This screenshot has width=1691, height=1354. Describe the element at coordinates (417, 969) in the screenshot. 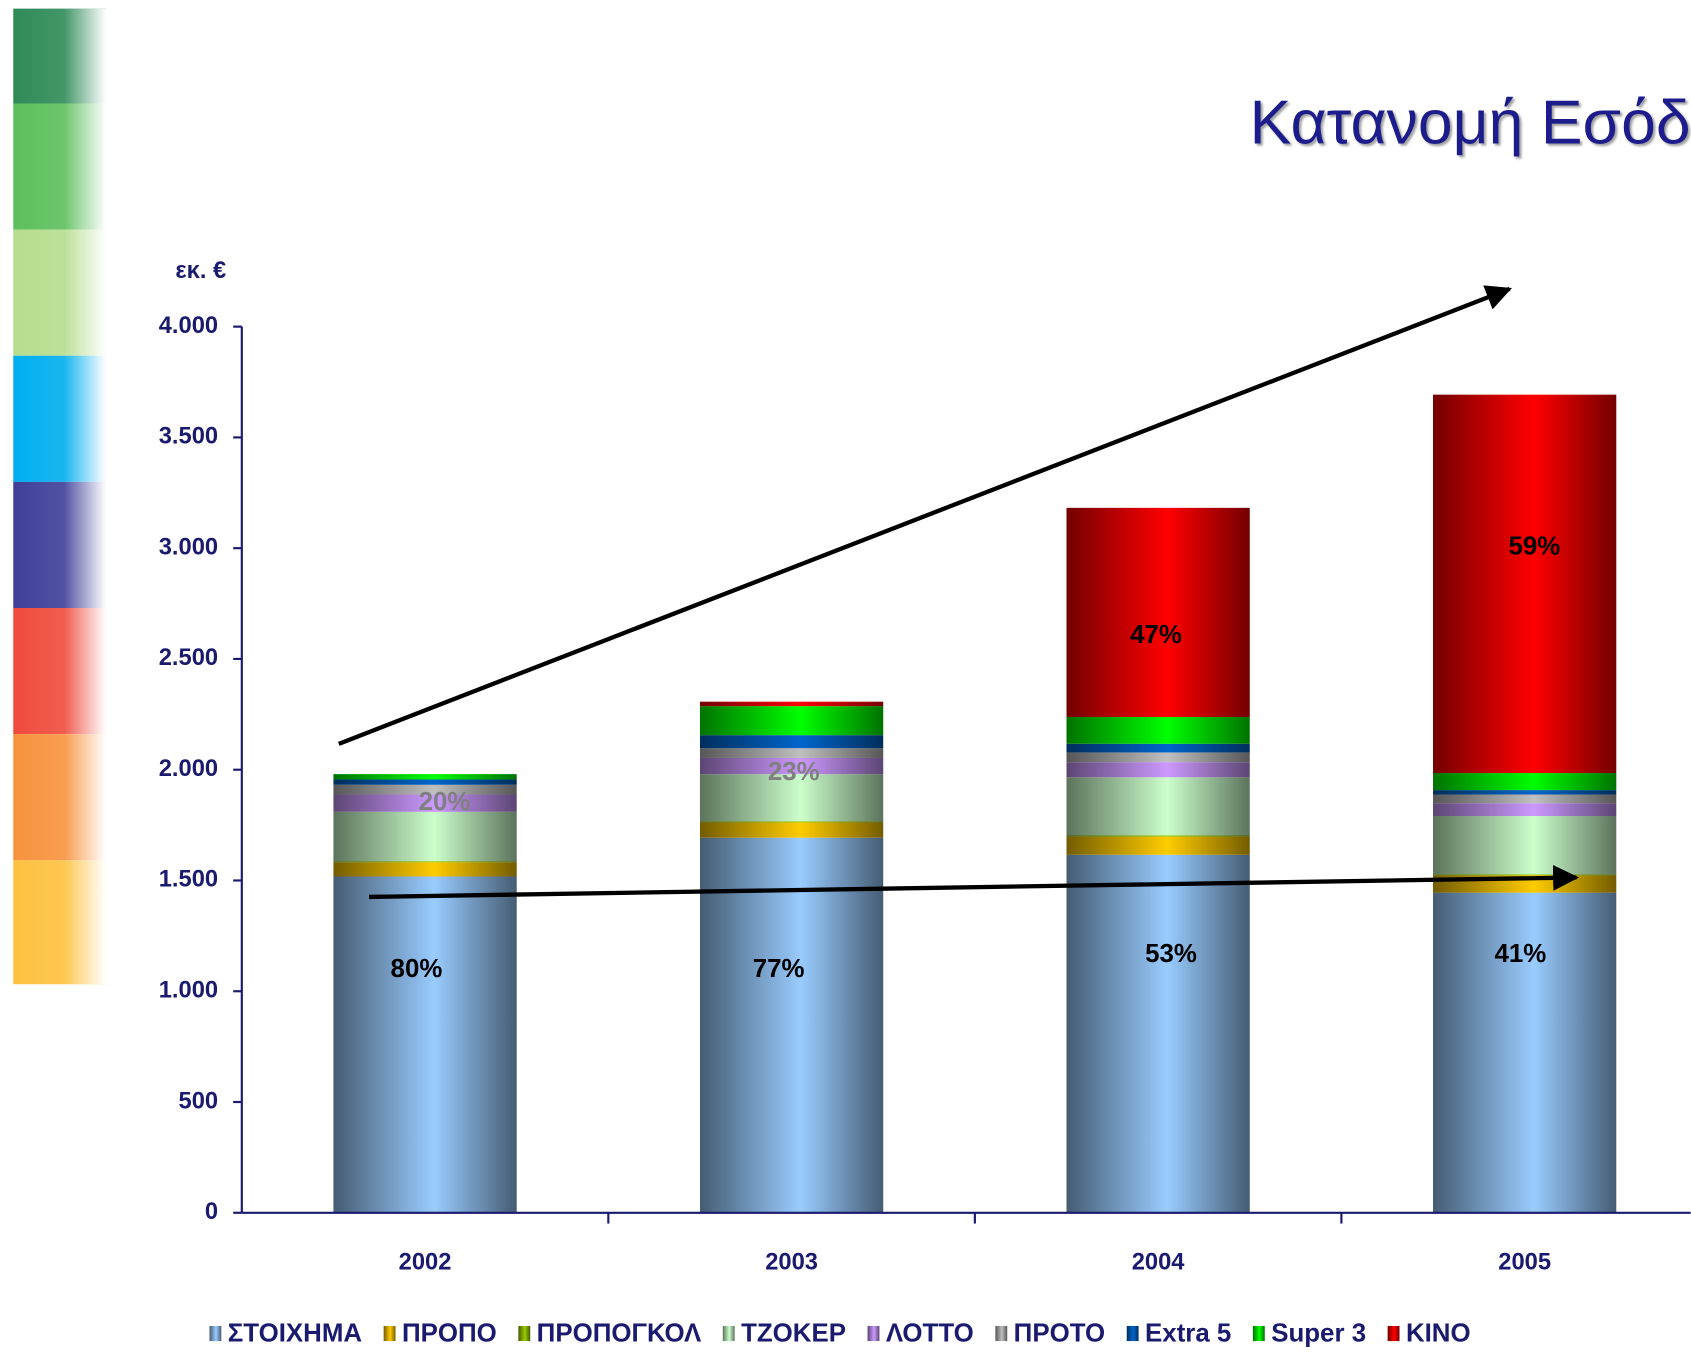

I see `share-label: 80%` at that location.